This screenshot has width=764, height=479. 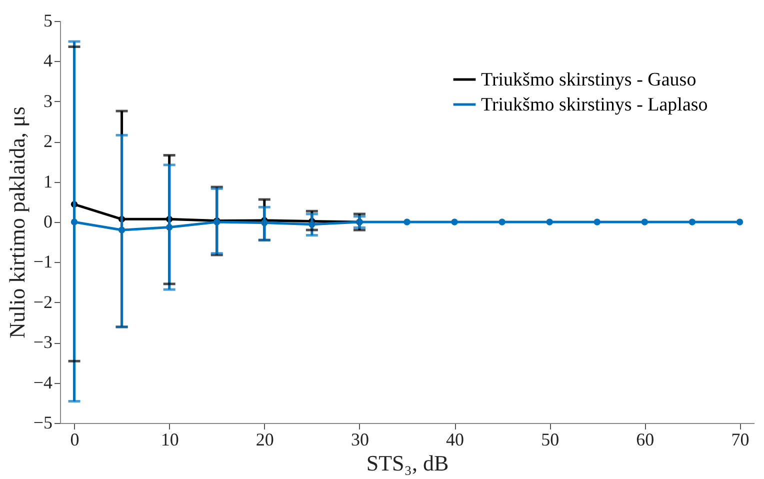 I want to click on x-tick-label: 60, so click(x=645, y=440).